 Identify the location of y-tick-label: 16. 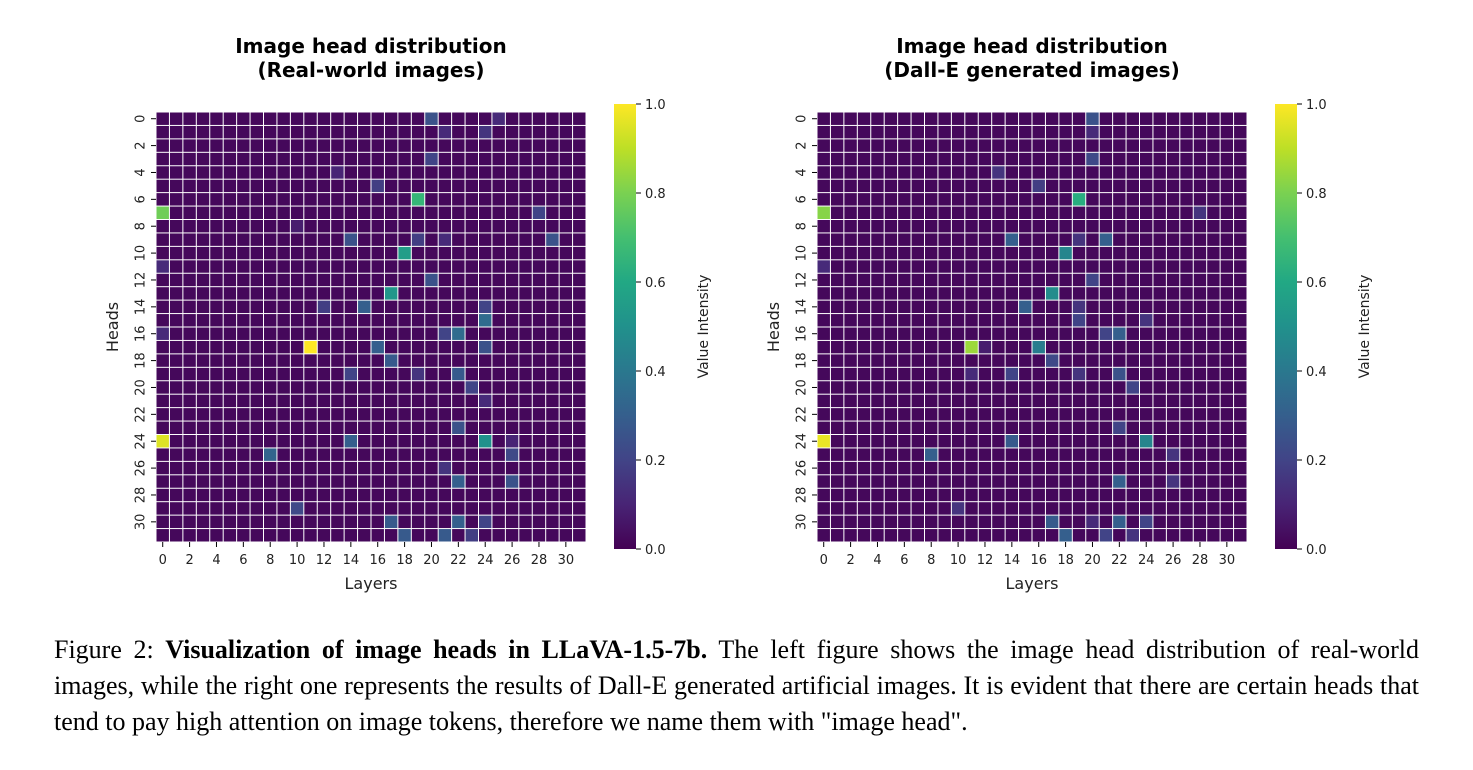
(141, 333).